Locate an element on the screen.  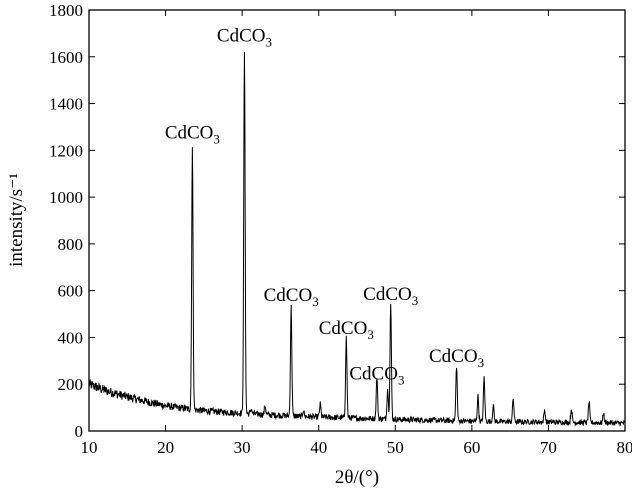
x-tick-label: 60 is located at coordinates (471, 447).